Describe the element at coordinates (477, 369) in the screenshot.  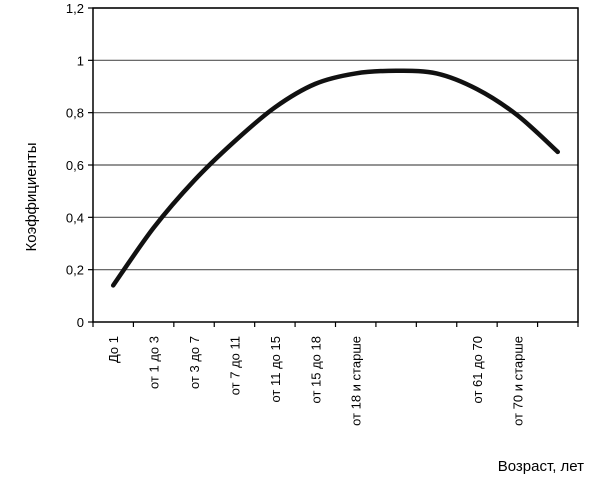
I see `x-category-label: от 61 до 70` at that location.